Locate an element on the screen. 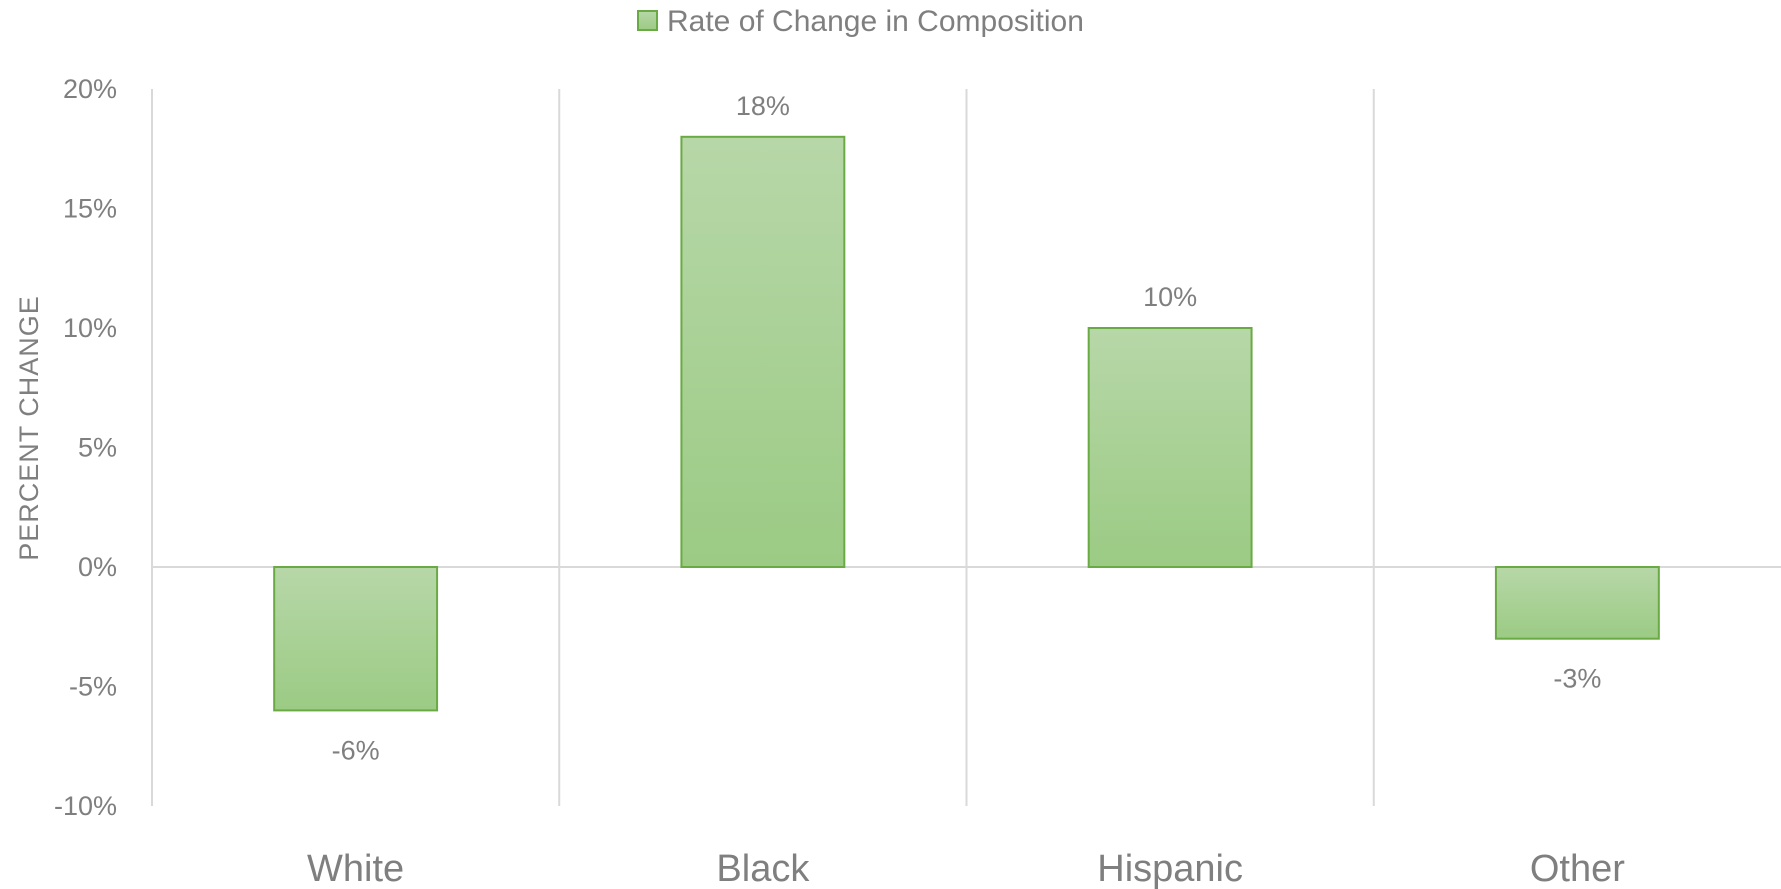  category-label: Other is located at coordinates (1577, 868).